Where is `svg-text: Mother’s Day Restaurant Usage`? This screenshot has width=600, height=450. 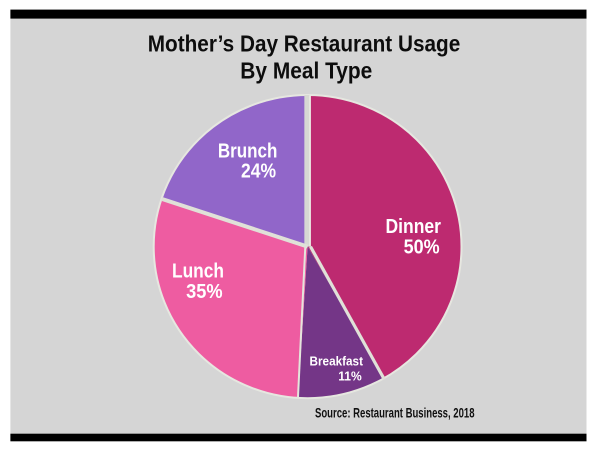
svg-text: Mother’s Day Restaurant Usage is located at coordinates (304, 43).